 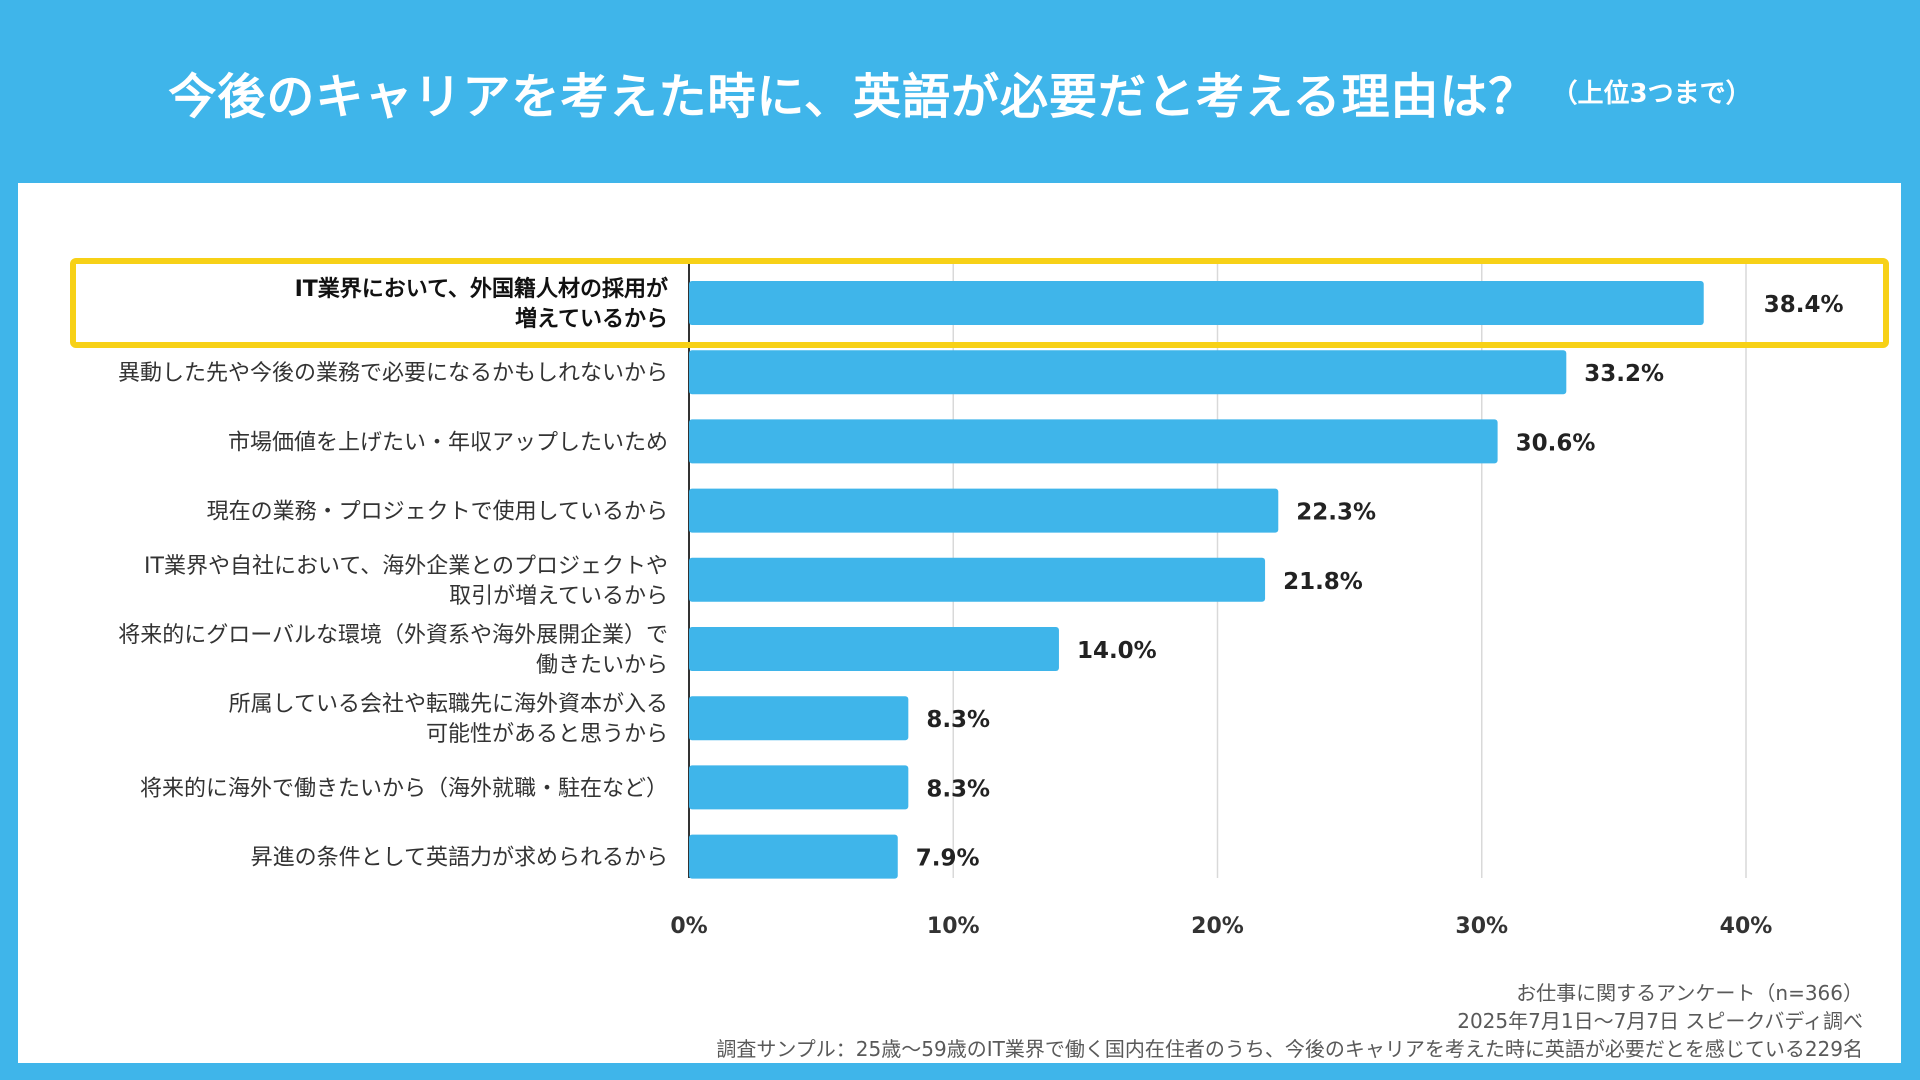 What do you see at coordinates (953, 926) in the screenshot?
I see `x-tick-label-10: 10%` at bounding box center [953, 926].